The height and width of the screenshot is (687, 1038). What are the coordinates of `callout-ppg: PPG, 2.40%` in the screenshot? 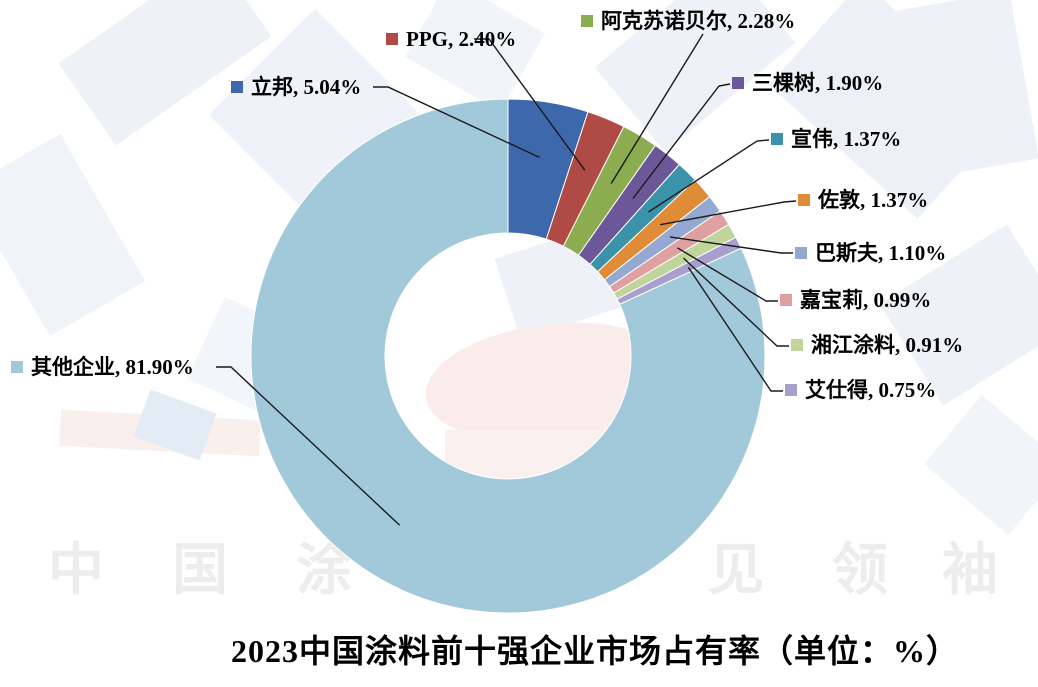 It's located at (451, 39).